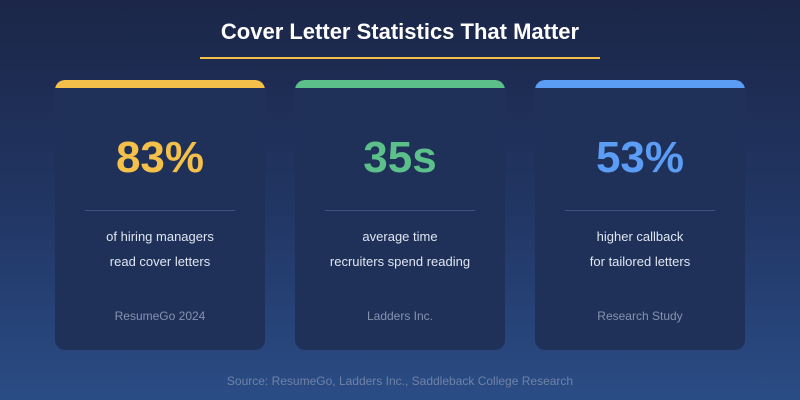  Describe the element at coordinates (400, 236) in the screenshot. I see `stat-description: average time` at that location.